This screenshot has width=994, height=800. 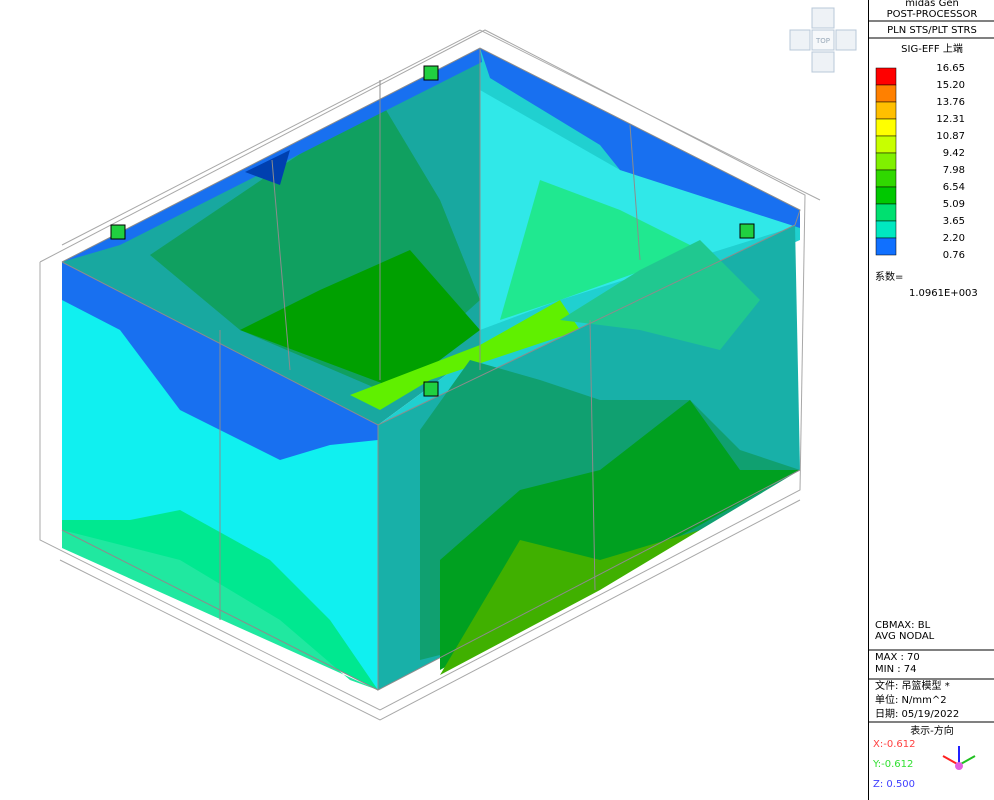 I want to click on min: MIN : 74, so click(x=896, y=669).